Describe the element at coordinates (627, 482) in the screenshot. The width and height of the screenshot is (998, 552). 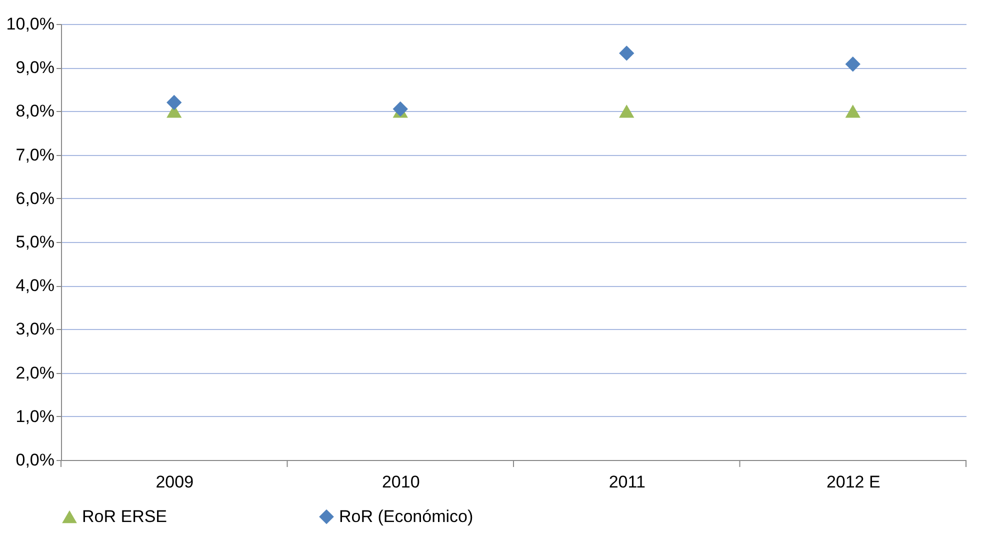
I see `x-tick-label: 2011` at that location.